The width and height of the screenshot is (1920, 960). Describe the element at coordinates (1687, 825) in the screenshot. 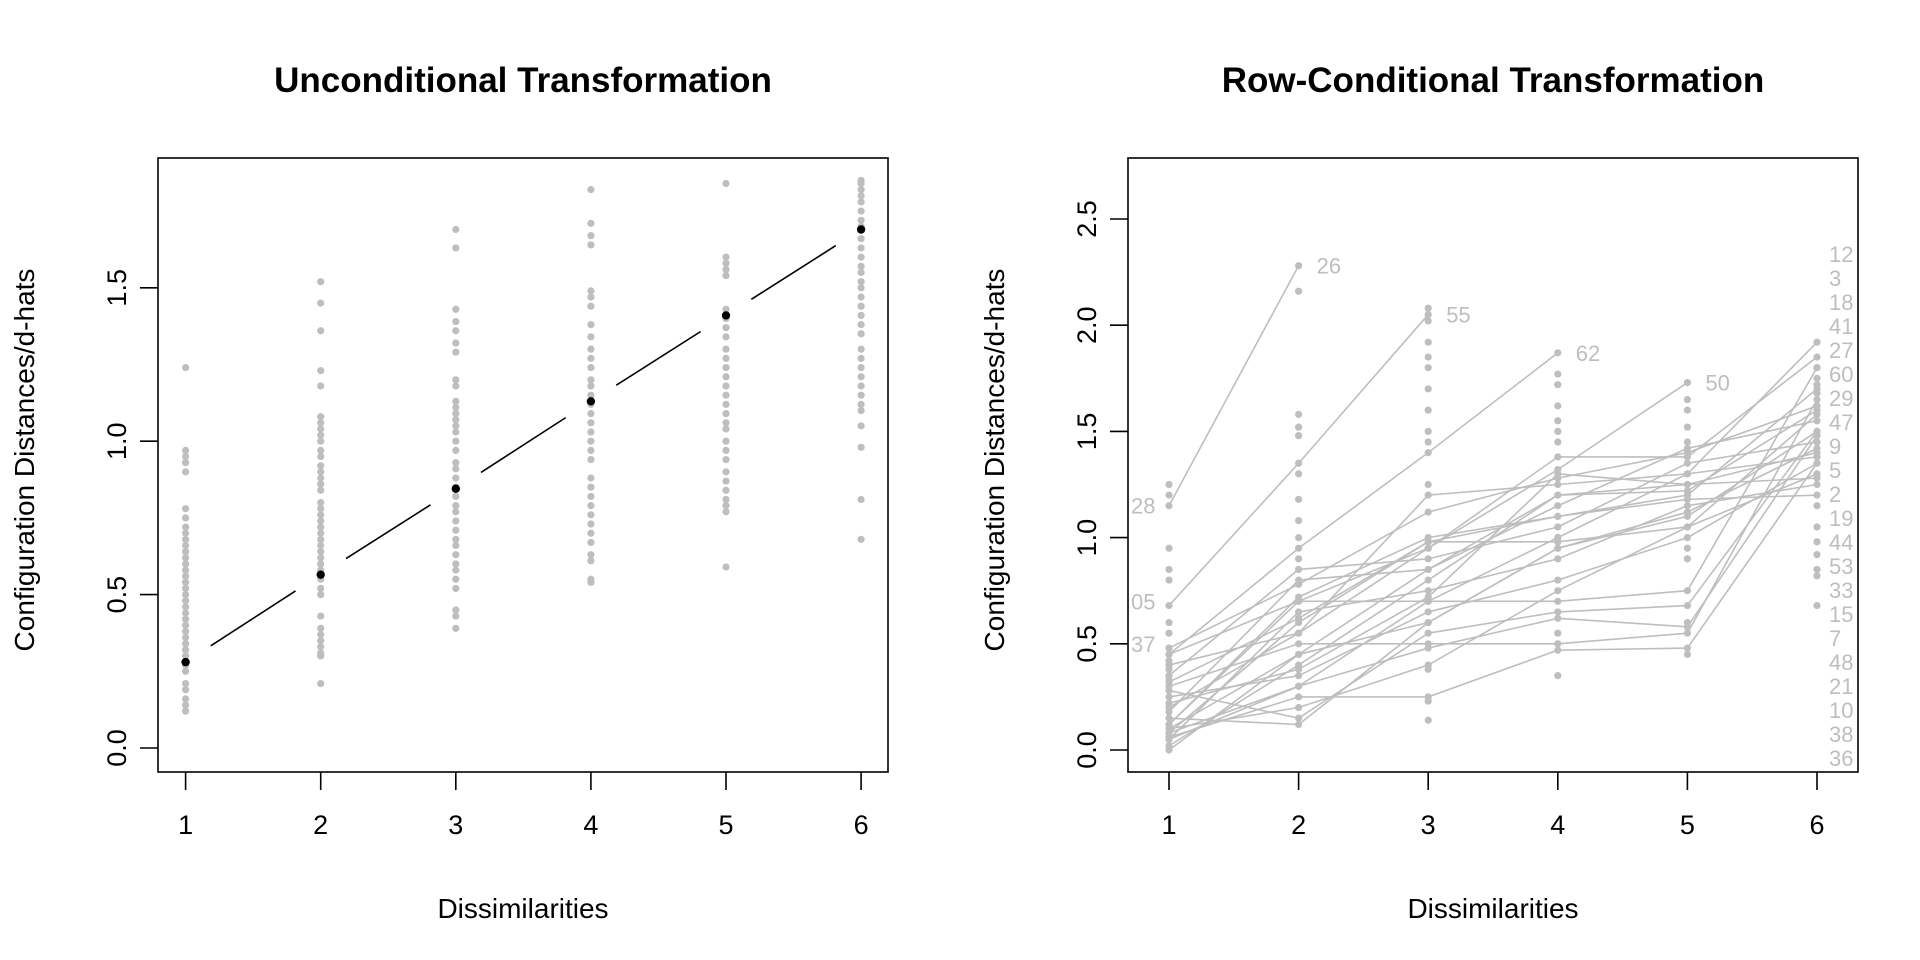

I see `right-xtick-label: 5` at that location.